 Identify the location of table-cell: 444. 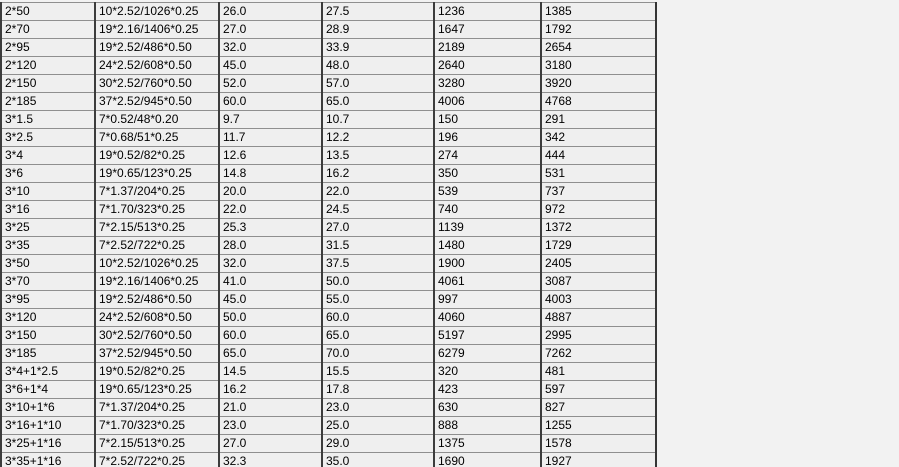
(598, 155).